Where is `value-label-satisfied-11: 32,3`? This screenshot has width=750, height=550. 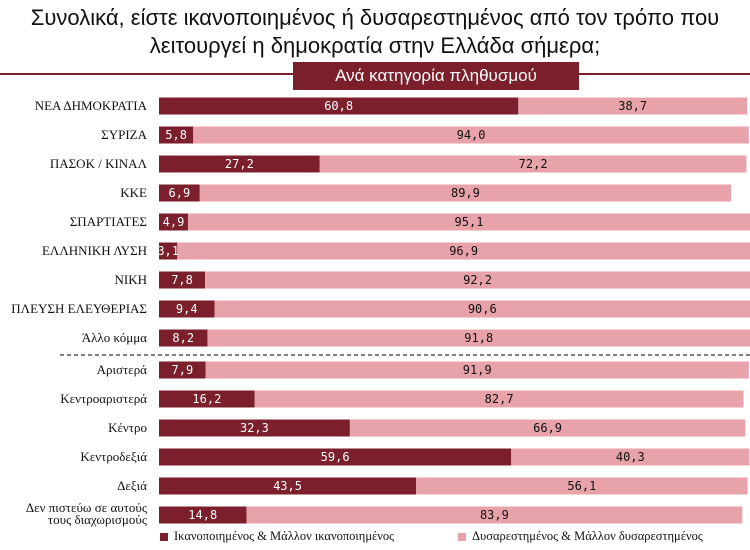
value-label-satisfied-11: 32,3 is located at coordinates (254, 428).